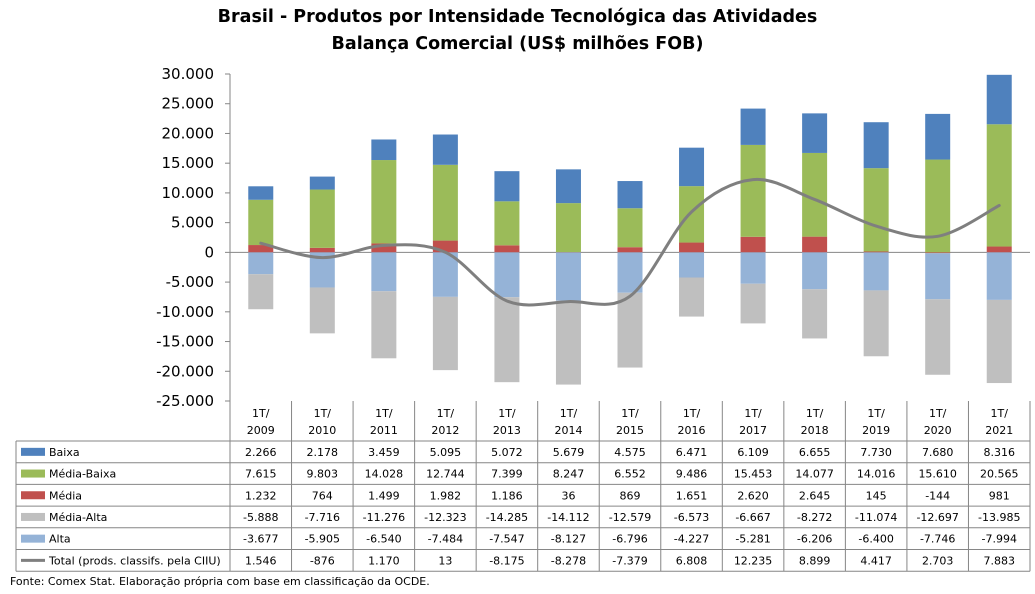 The image size is (1035, 594). Describe the element at coordinates (322, 495) in the screenshot. I see `table-cell-value: 764` at that location.